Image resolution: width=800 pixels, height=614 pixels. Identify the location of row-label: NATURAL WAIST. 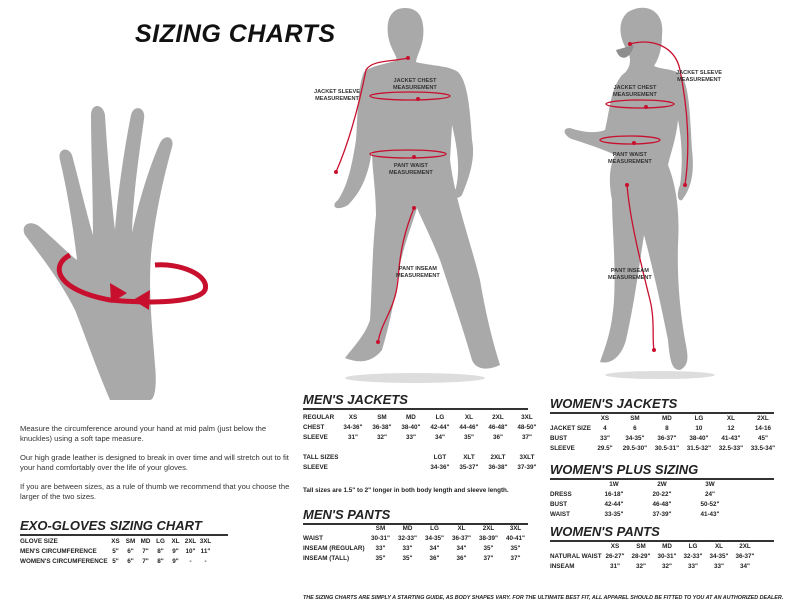
(576, 556).